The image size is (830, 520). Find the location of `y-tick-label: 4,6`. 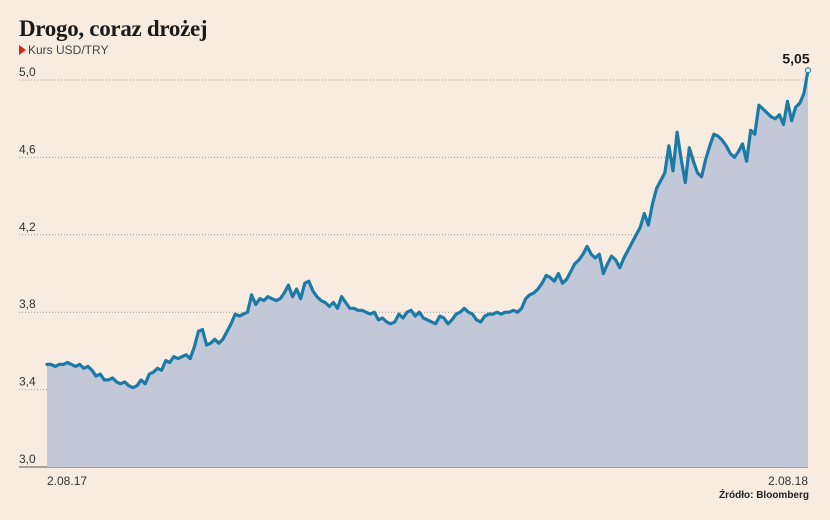

y-tick-label: 4,6 is located at coordinates (27, 149).